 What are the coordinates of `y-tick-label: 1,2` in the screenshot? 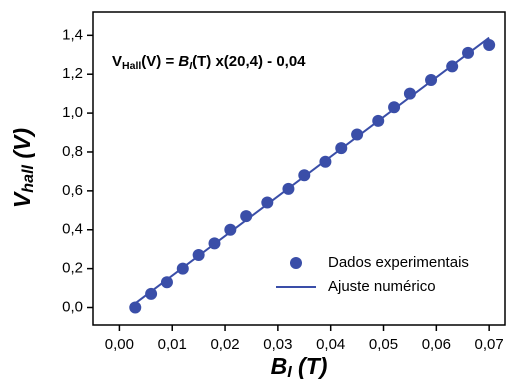 It's located at (72, 73).